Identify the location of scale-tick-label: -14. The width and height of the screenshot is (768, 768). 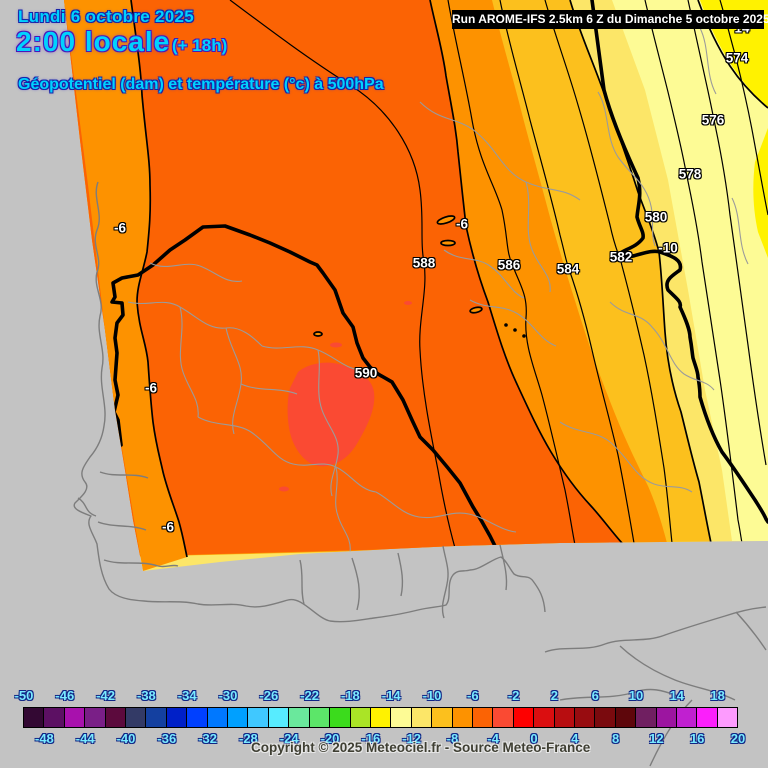
(391, 695).